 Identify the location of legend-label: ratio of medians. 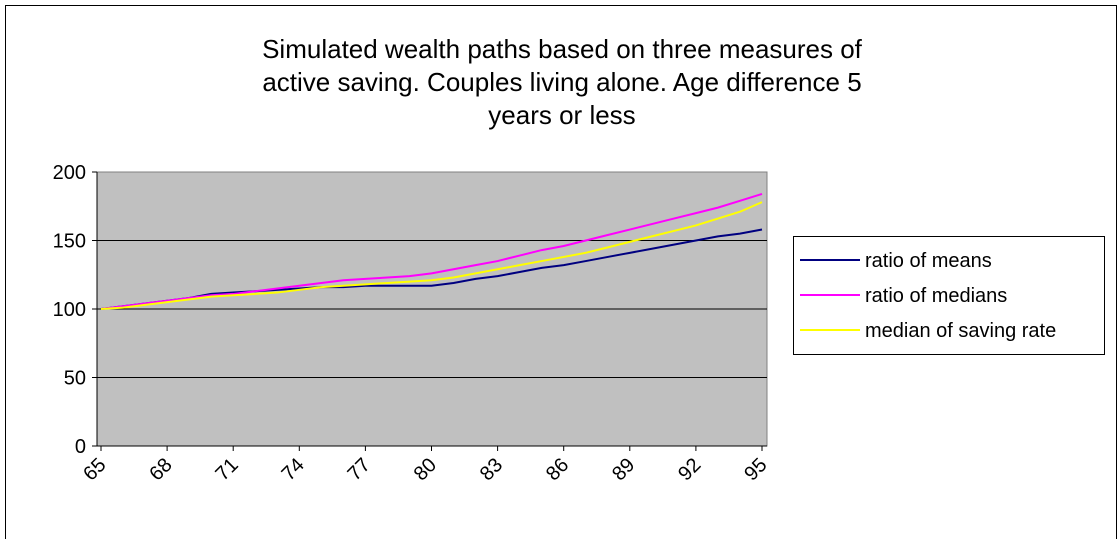
(936, 296).